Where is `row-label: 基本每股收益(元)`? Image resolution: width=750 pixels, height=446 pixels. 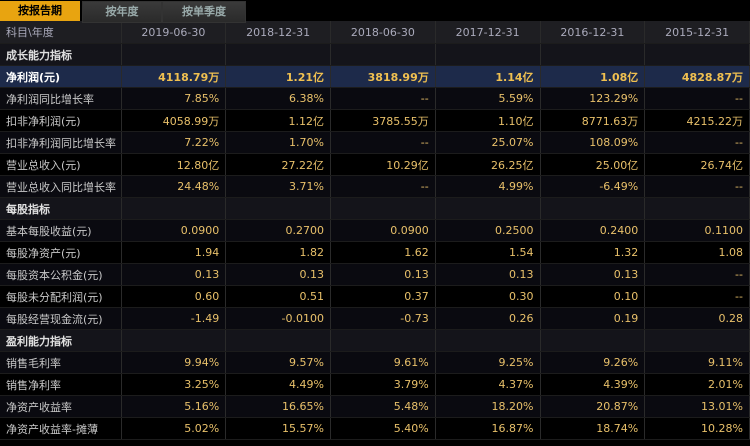
row-label: 基本每股收益(元) is located at coordinates (61, 230).